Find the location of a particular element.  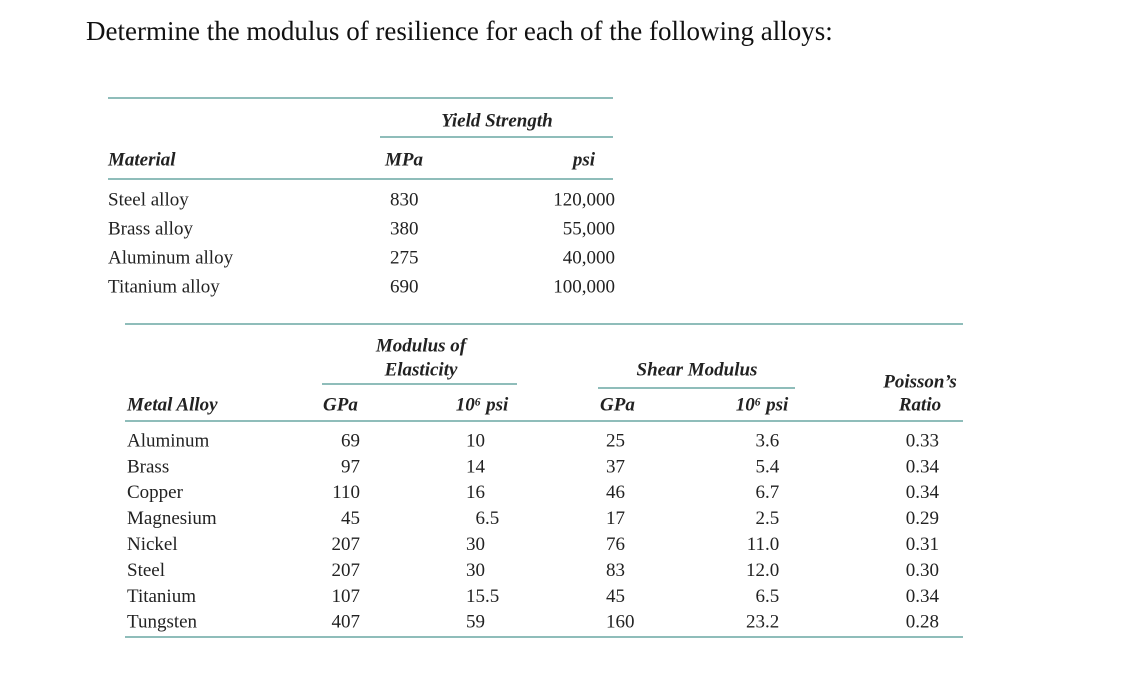

cell: Aluminum is located at coordinates (168, 440).